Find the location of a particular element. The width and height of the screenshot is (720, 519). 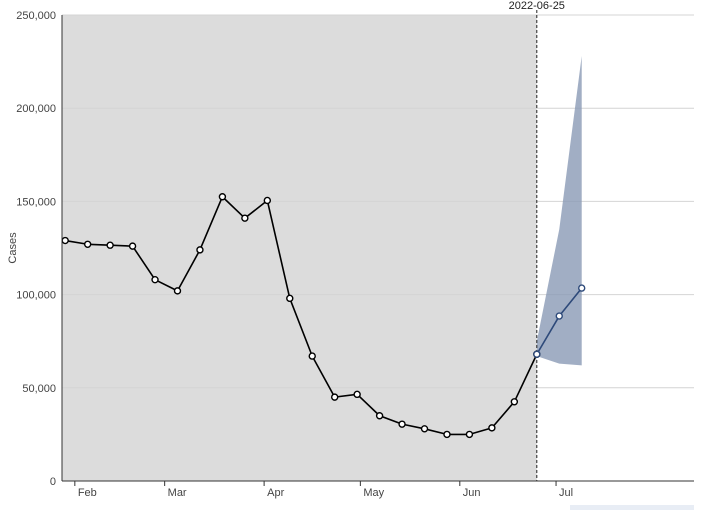

y-tick-label-5: 250,000 is located at coordinates (36, 16).